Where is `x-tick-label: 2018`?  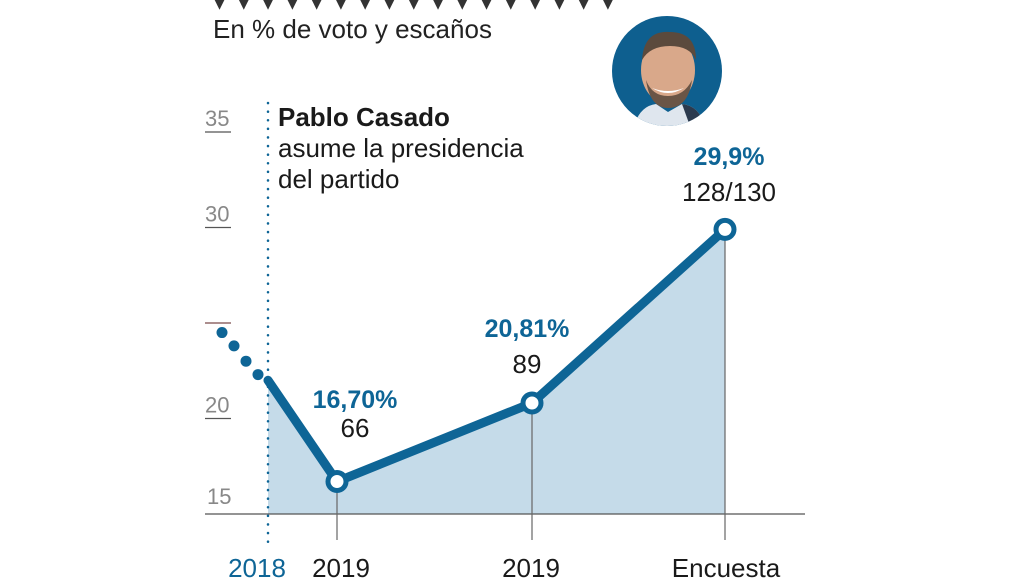 x-tick-label: 2018 is located at coordinates (257, 565).